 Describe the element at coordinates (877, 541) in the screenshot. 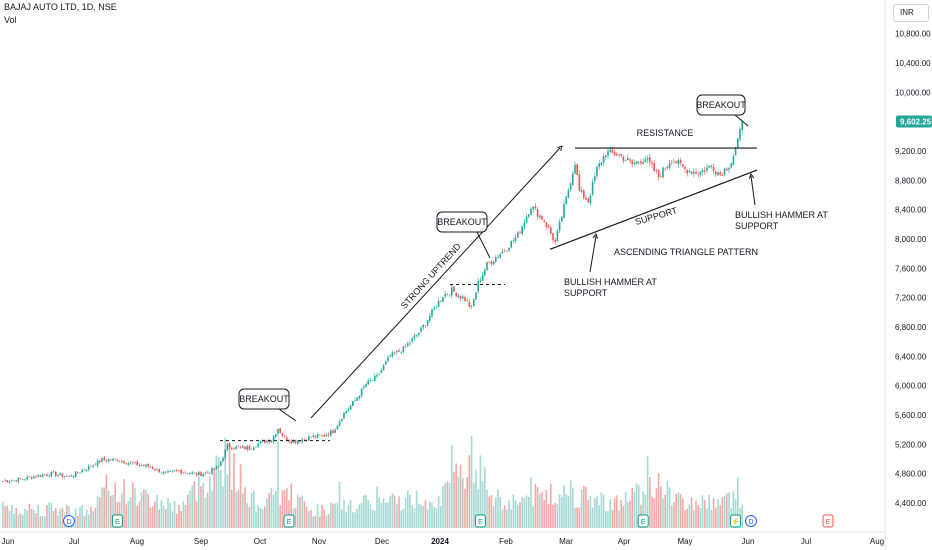

I see `x-tick-label: Aug` at that location.